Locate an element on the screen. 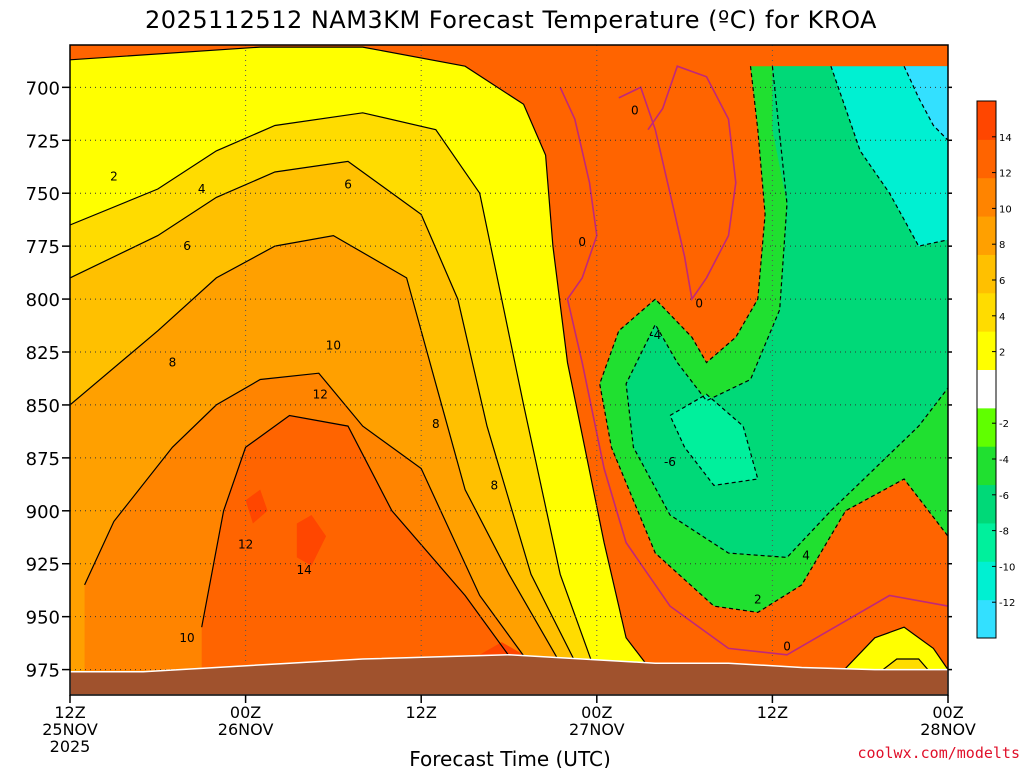  y-tick-label-6: 850 is located at coordinates (43, 406).